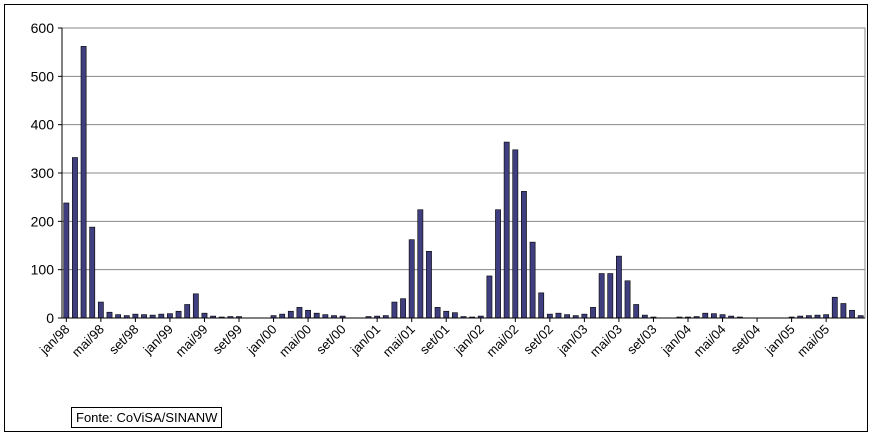 The height and width of the screenshot is (436, 873). Describe the element at coordinates (365, 340) in the screenshot. I see `x-tick-label-9: jan/01` at that location.